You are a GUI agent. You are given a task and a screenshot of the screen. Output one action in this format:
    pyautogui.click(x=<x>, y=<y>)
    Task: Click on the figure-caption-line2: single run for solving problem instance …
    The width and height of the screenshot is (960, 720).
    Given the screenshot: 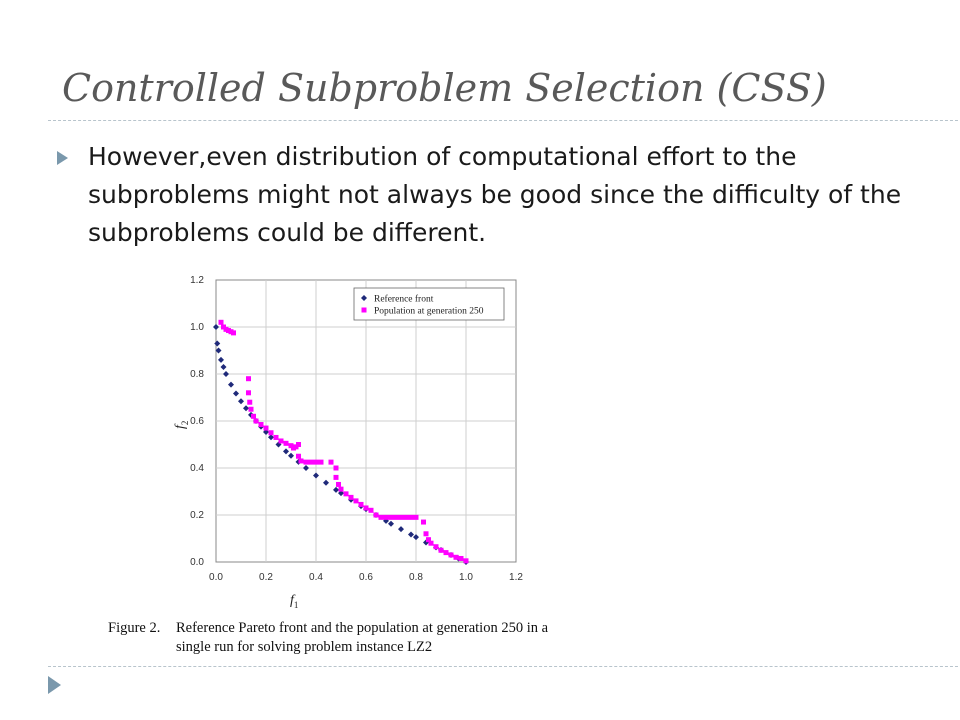 What is the action you would take?
    pyautogui.click(x=304, y=647)
    